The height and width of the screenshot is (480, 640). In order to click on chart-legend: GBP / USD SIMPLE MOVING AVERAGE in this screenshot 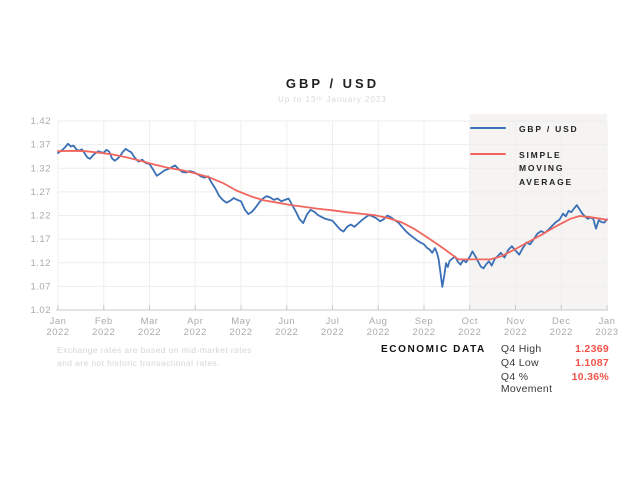, I will do `click(540, 162)`.